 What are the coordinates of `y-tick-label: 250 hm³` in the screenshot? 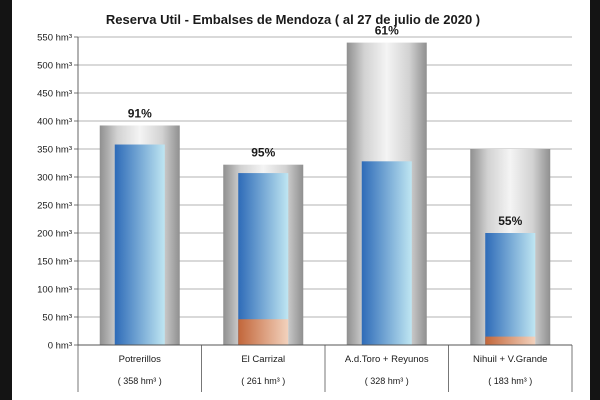 It's located at (54, 206).